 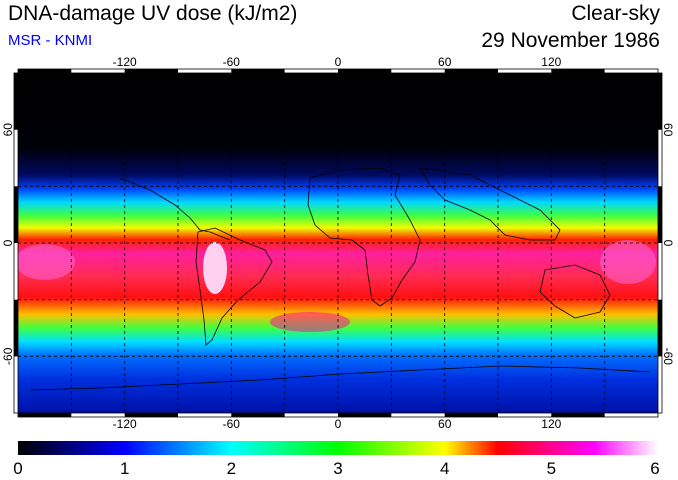 I want to click on australia-coast, so click(x=575, y=291).